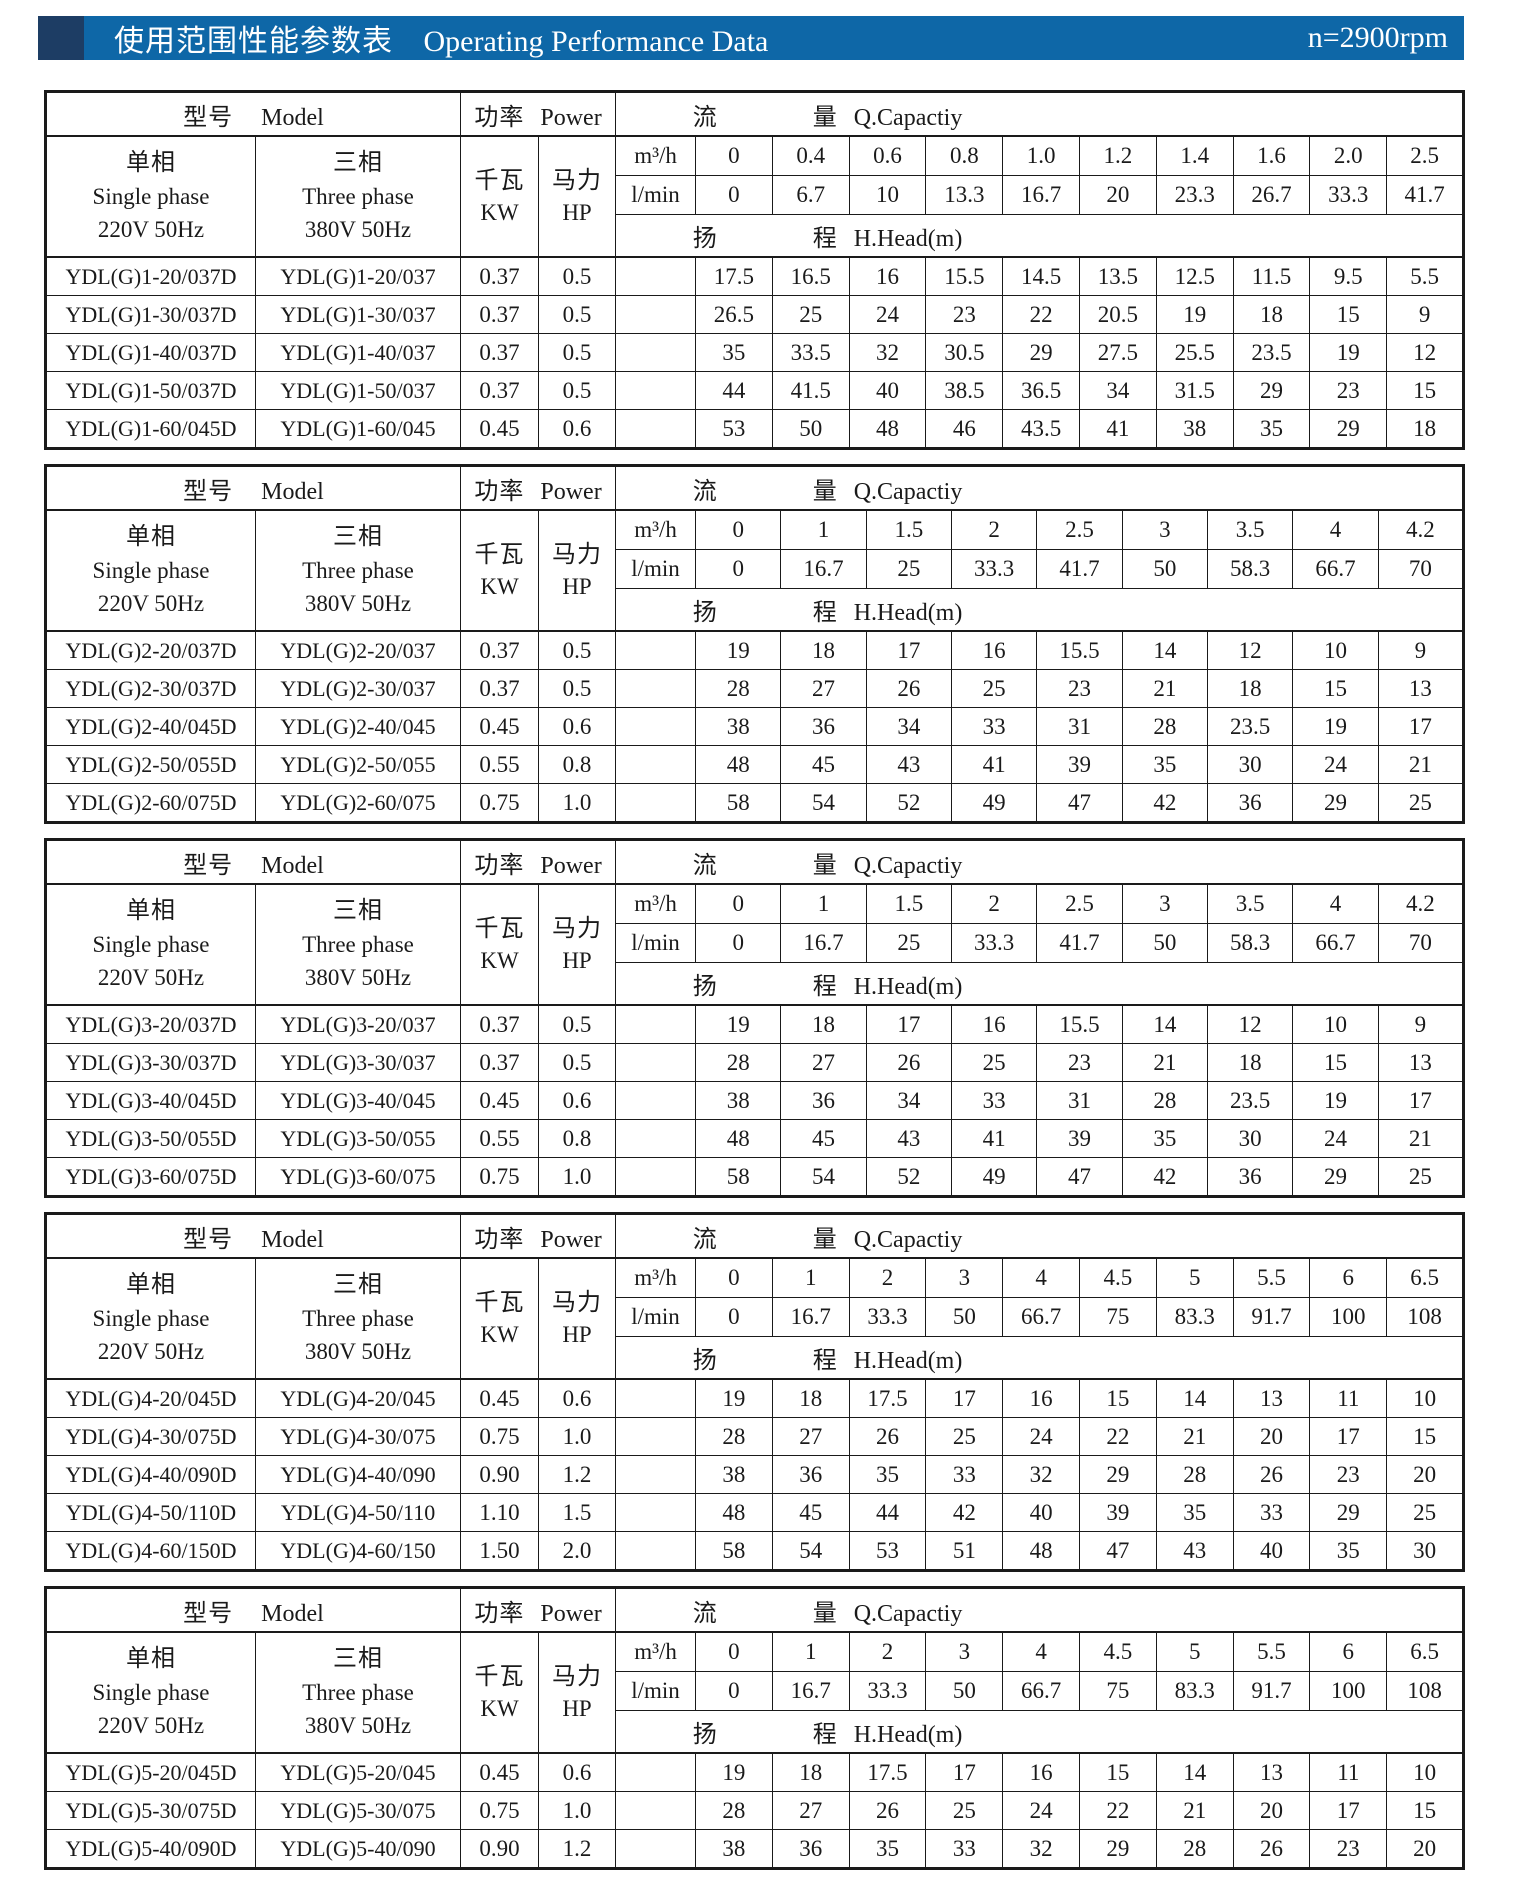  I want to click on head-value: 16, so click(1041, 1398).